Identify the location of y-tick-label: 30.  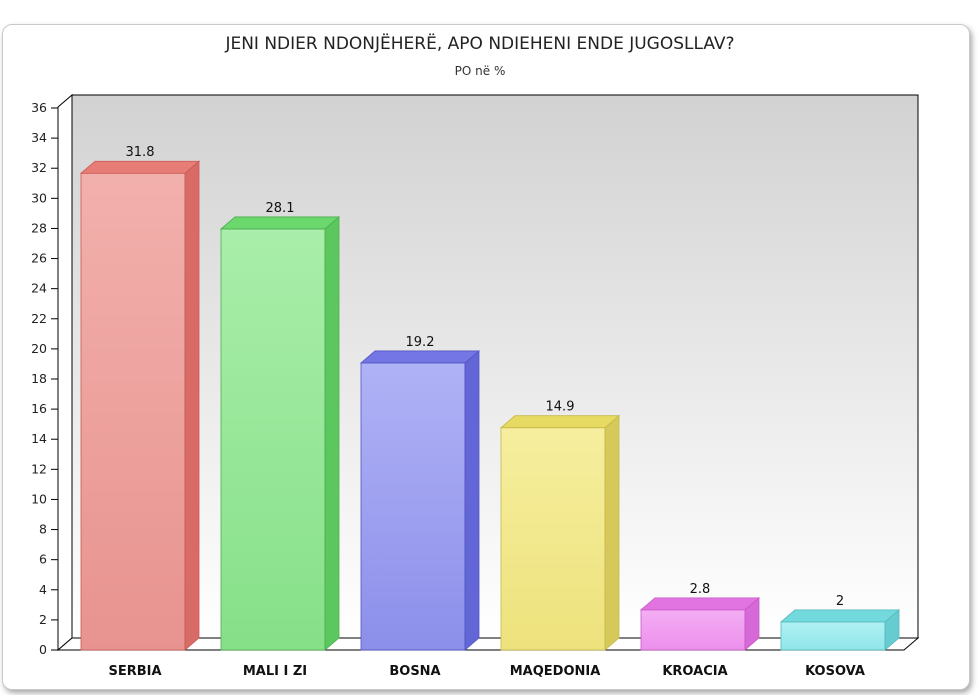
(39, 197).